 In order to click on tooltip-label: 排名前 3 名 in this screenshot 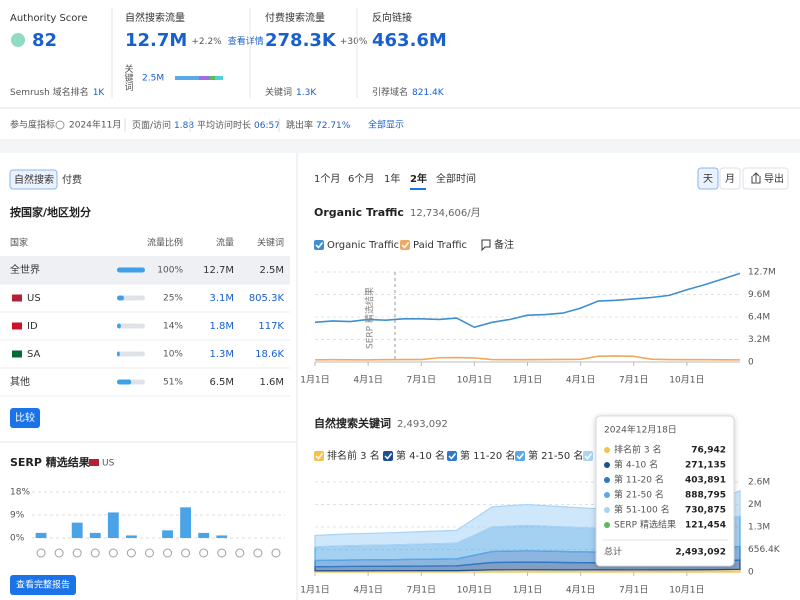, I will do `click(637, 450)`.